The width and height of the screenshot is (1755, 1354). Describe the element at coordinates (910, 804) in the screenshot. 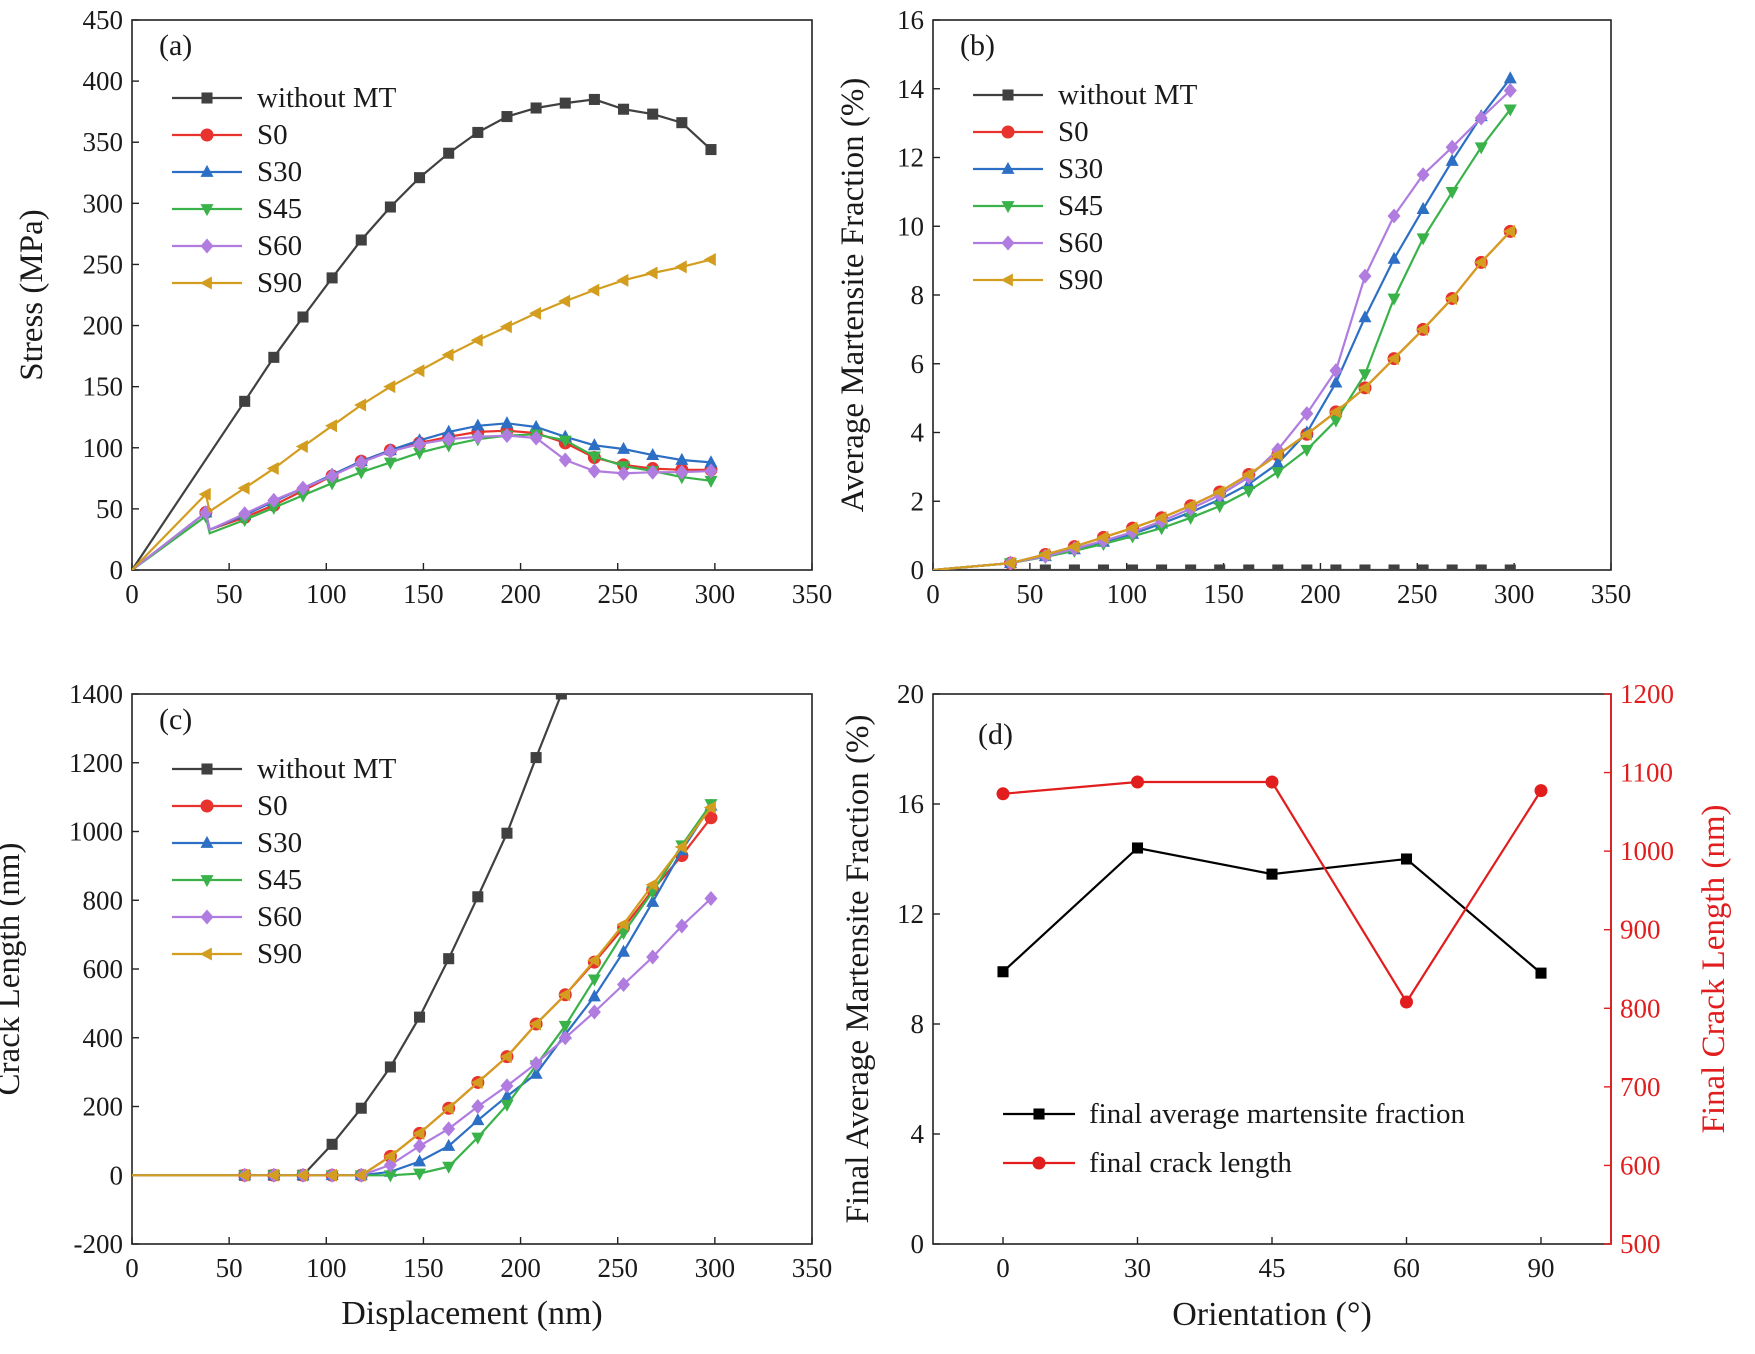

I see `y-tick-label: 16` at that location.